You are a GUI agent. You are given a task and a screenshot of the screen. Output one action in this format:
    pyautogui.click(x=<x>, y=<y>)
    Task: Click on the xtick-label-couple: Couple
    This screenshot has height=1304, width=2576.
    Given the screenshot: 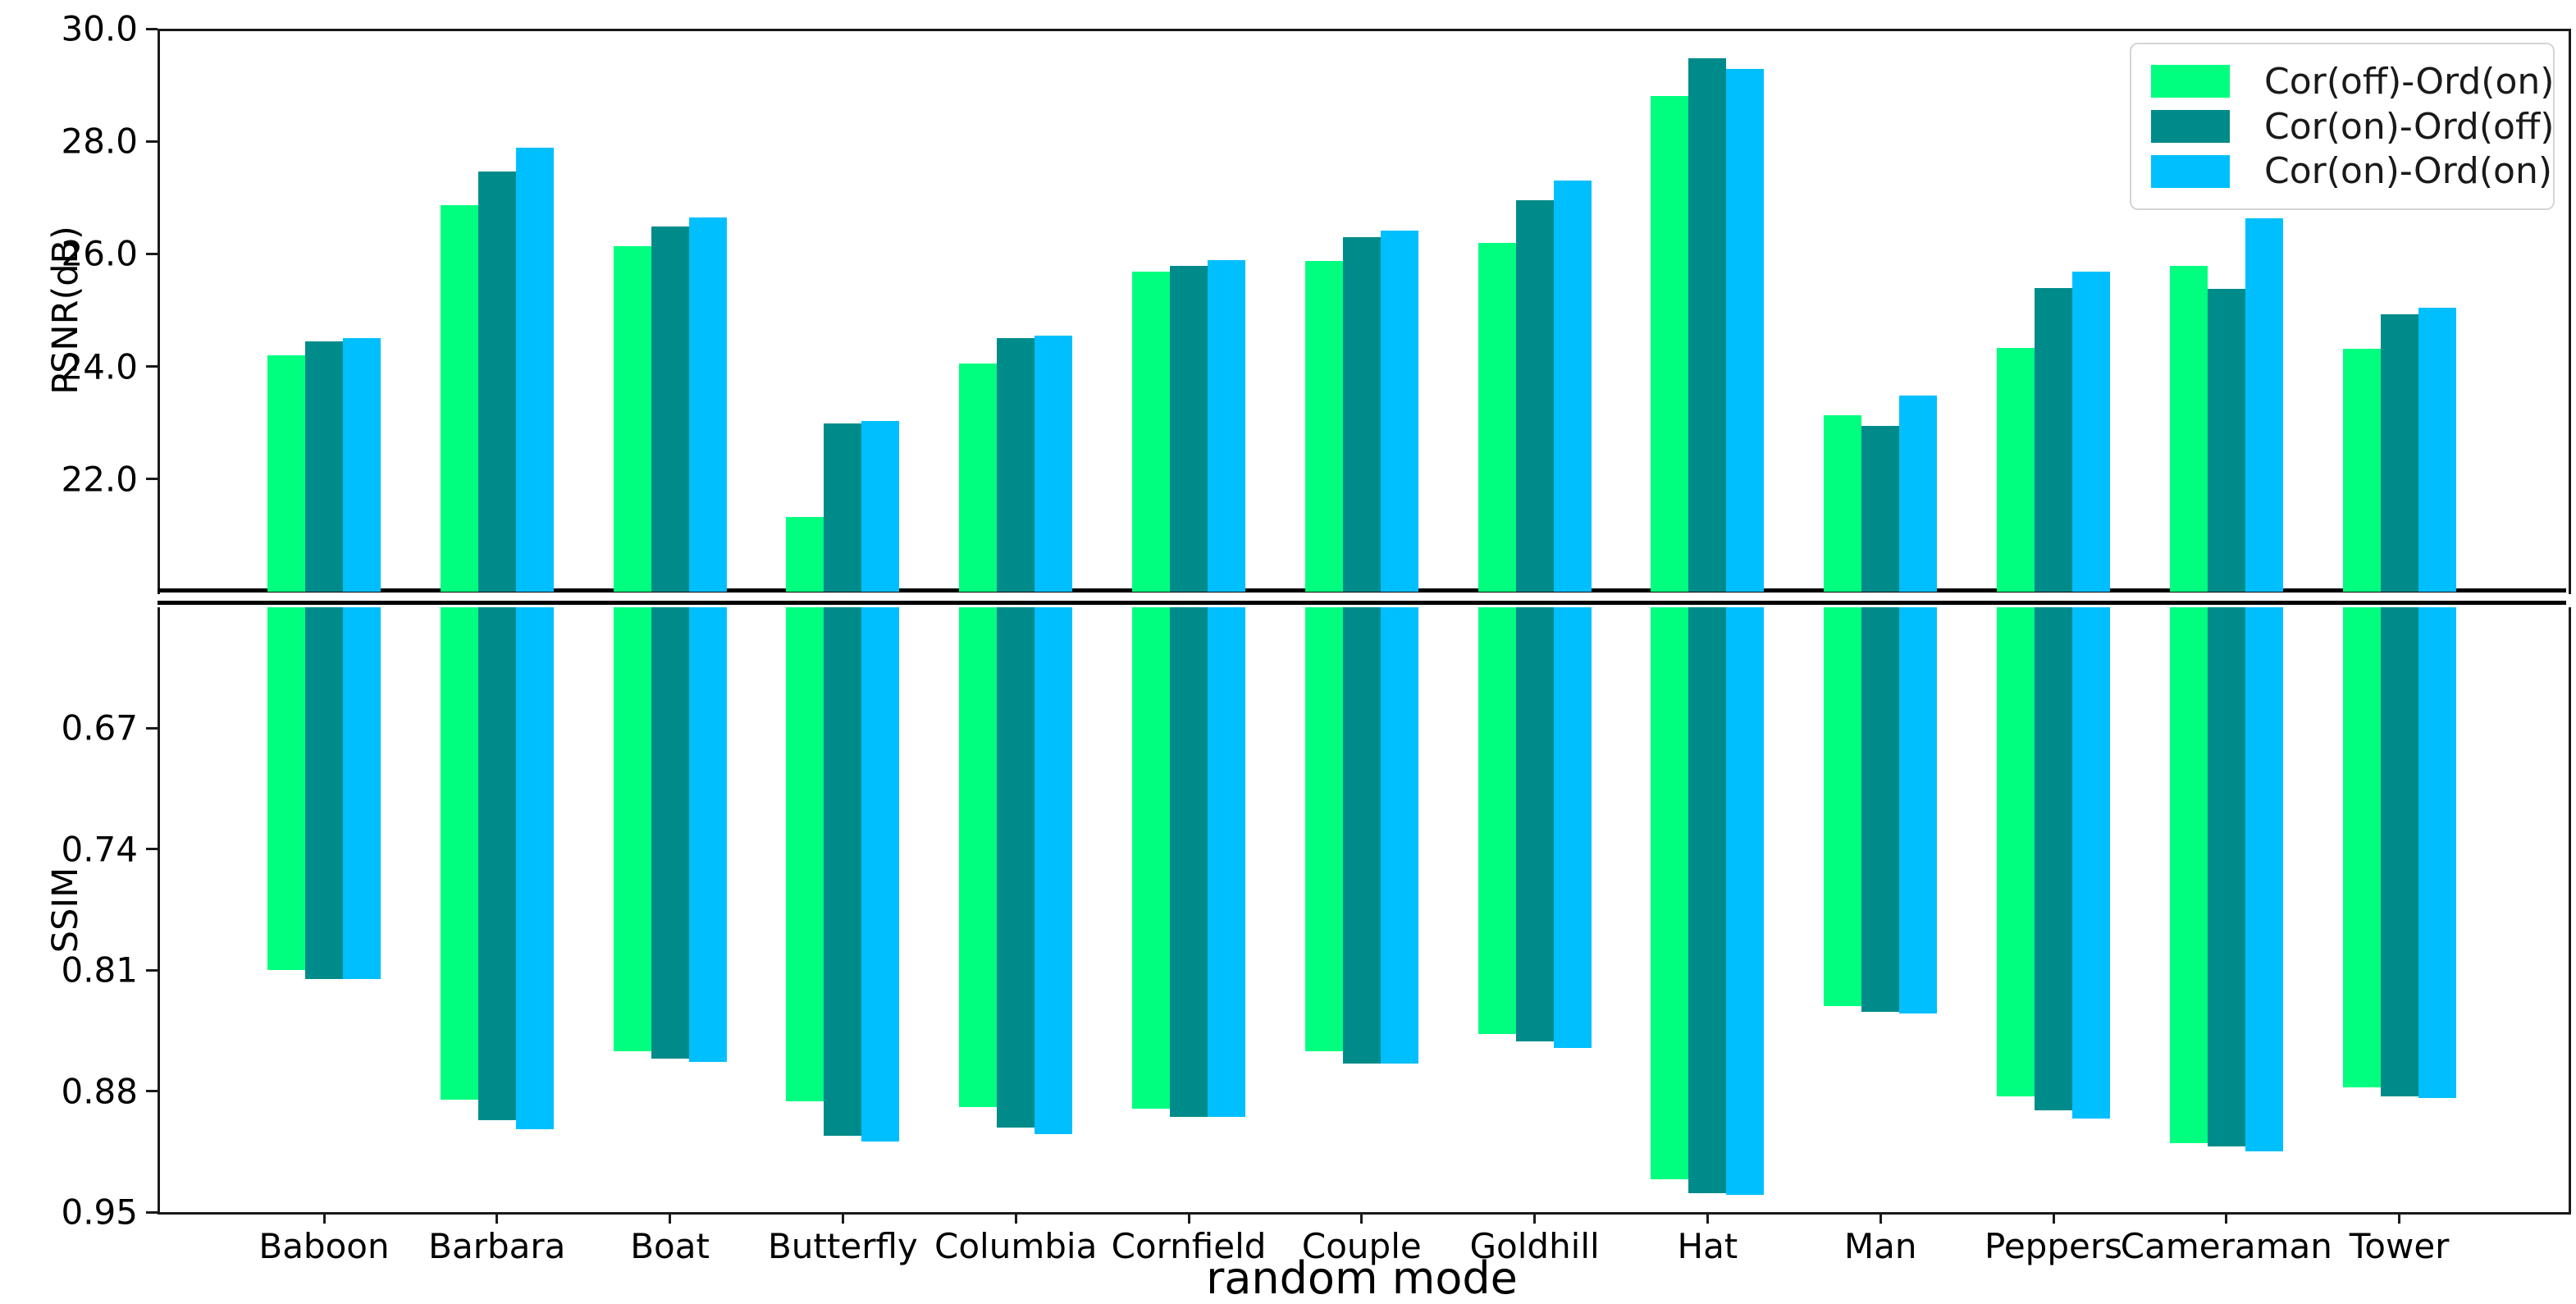 What is the action you would take?
    pyautogui.click(x=1362, y=1246)
    